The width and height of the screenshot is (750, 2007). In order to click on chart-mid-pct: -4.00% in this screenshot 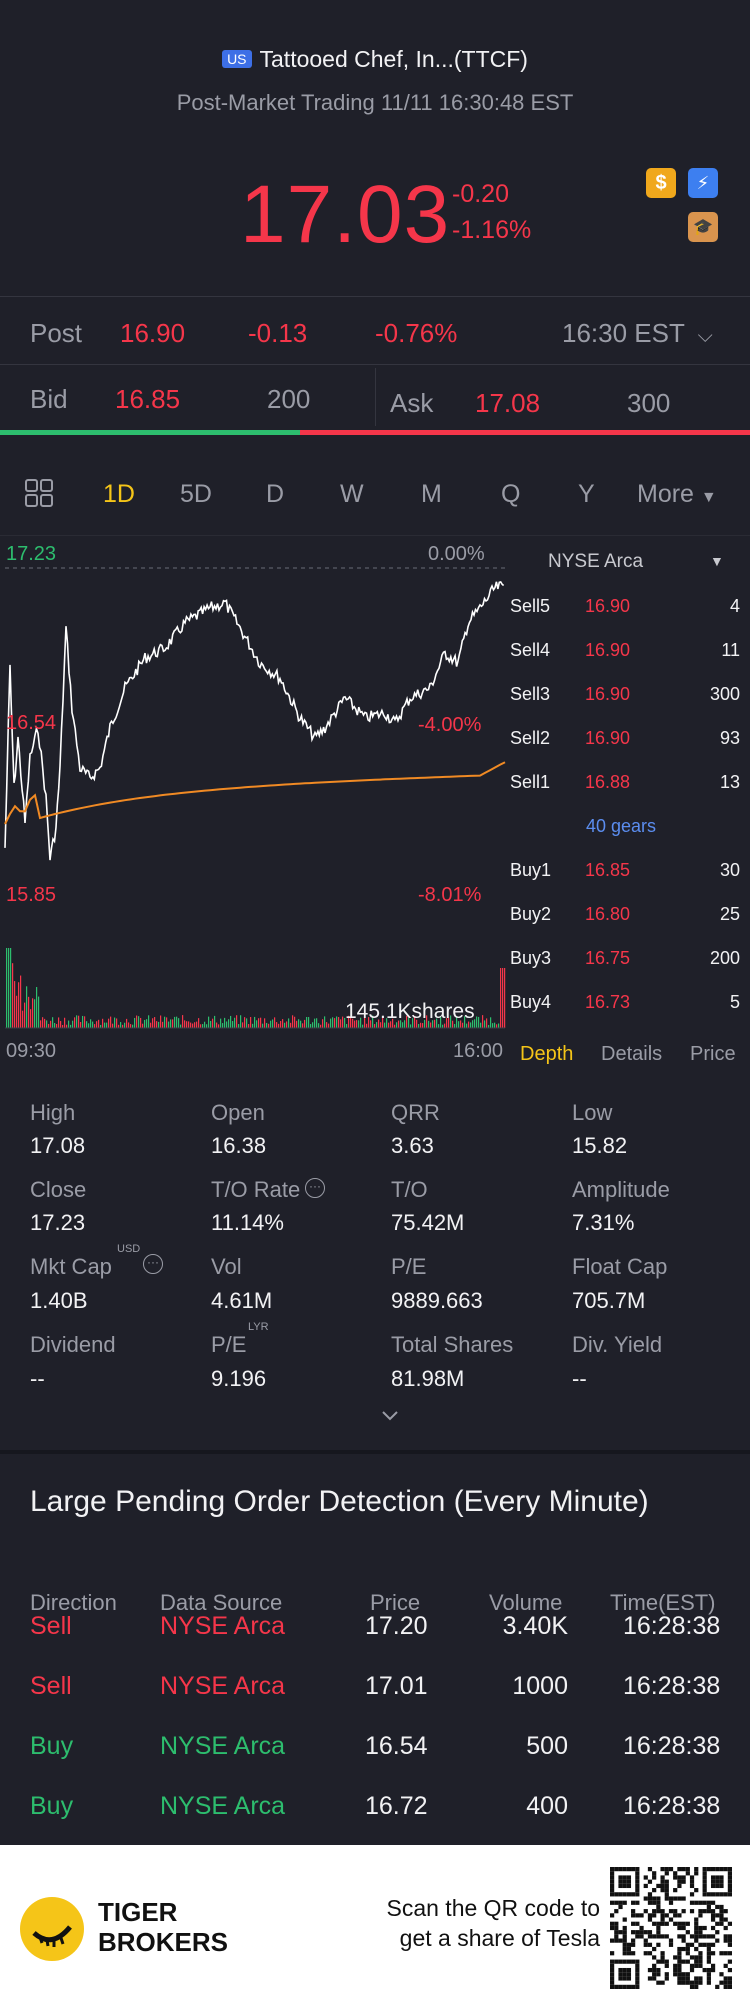, I will do `click(450, 725)`.